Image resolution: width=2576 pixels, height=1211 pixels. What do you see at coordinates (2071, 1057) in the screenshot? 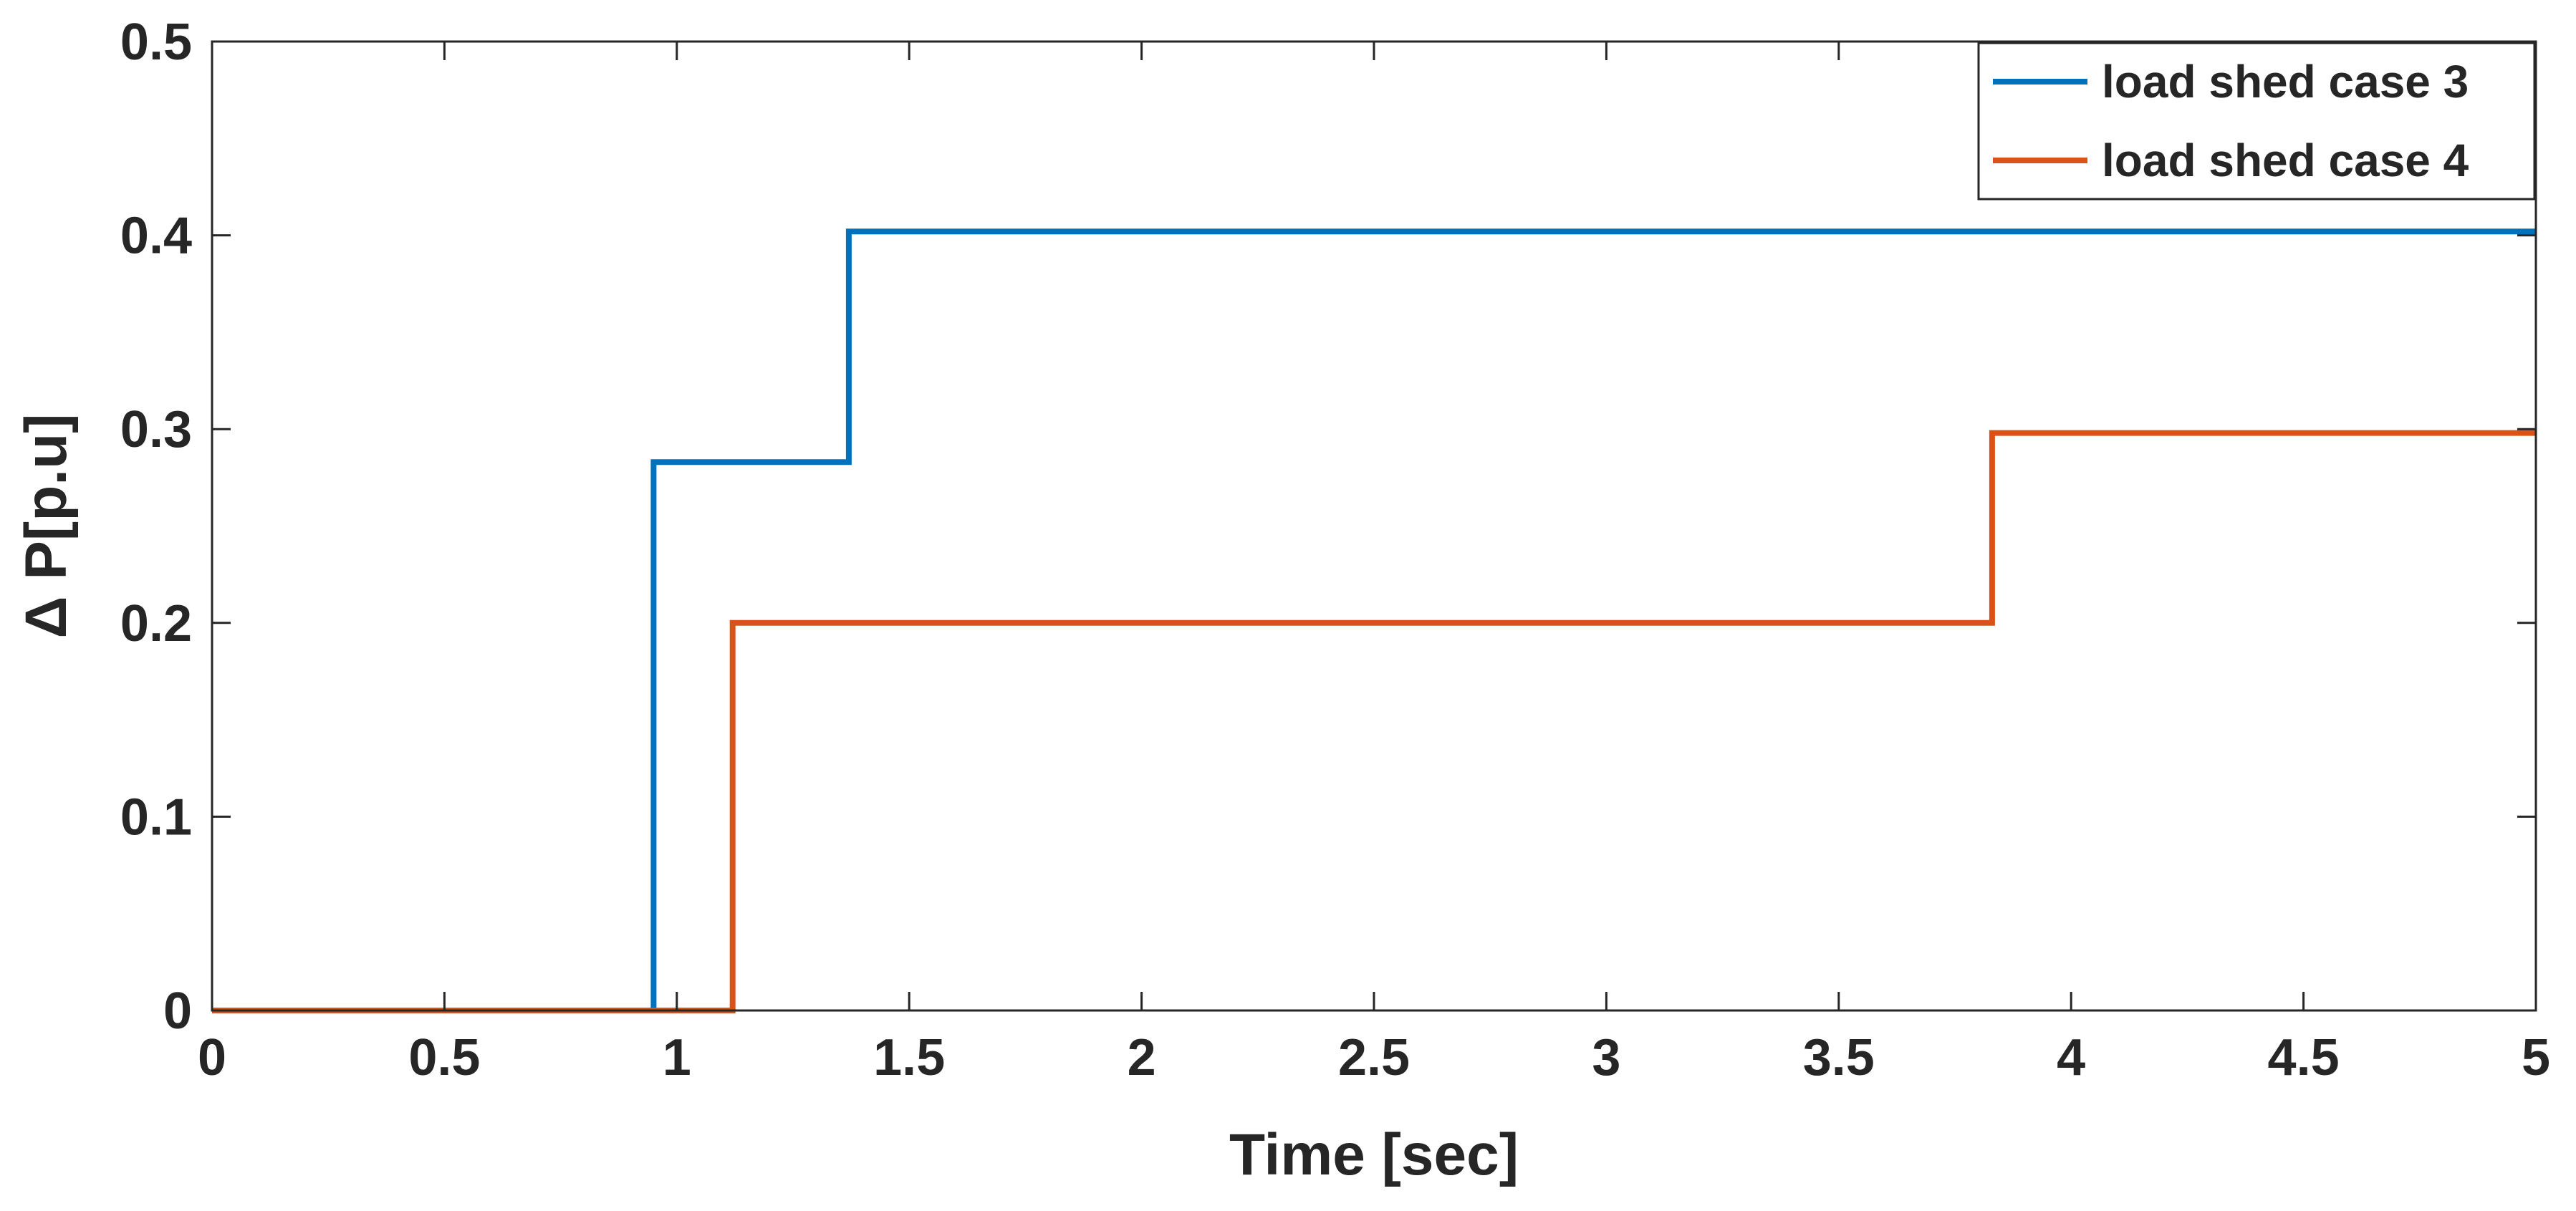
I see `x-tick-label: 4` at bounding box center [2071, 1057].